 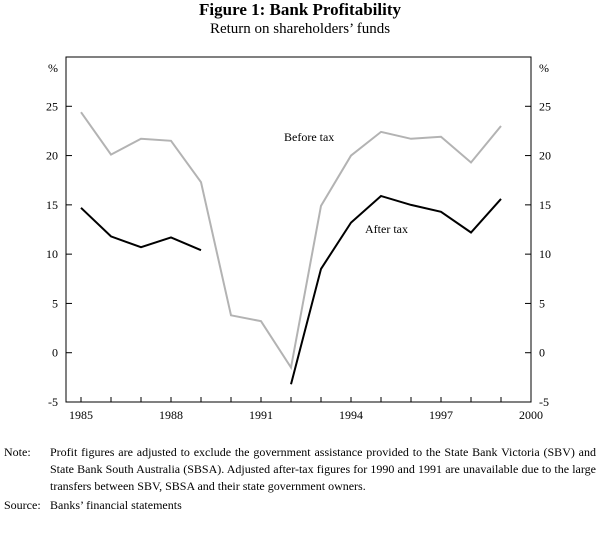 I want to click on y-tick-label-left: 20, so click(x=52, y=156).